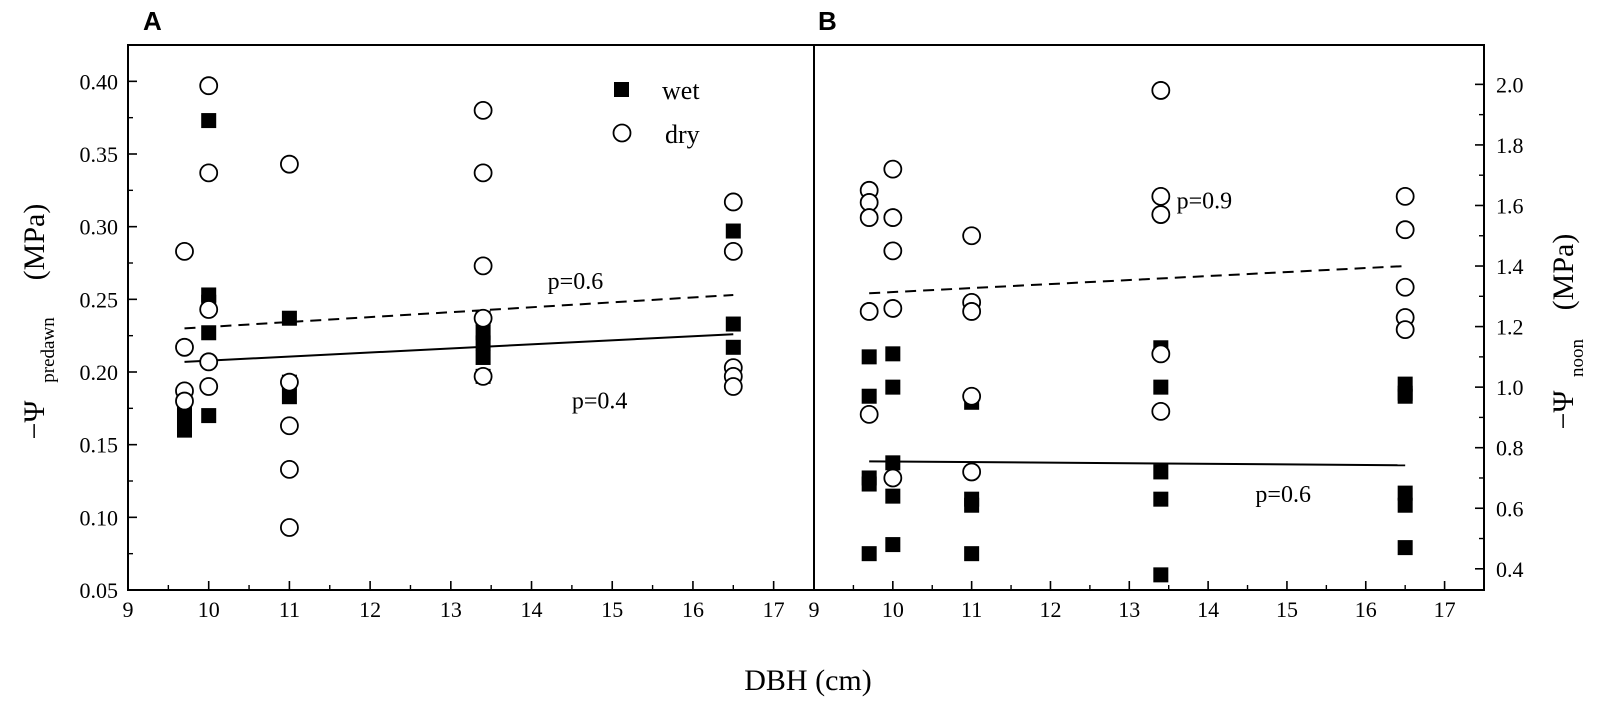 This screenshot has width=1616, height=707. I want to click on panel-a-x-tick-label: 10, so click(209, 609).